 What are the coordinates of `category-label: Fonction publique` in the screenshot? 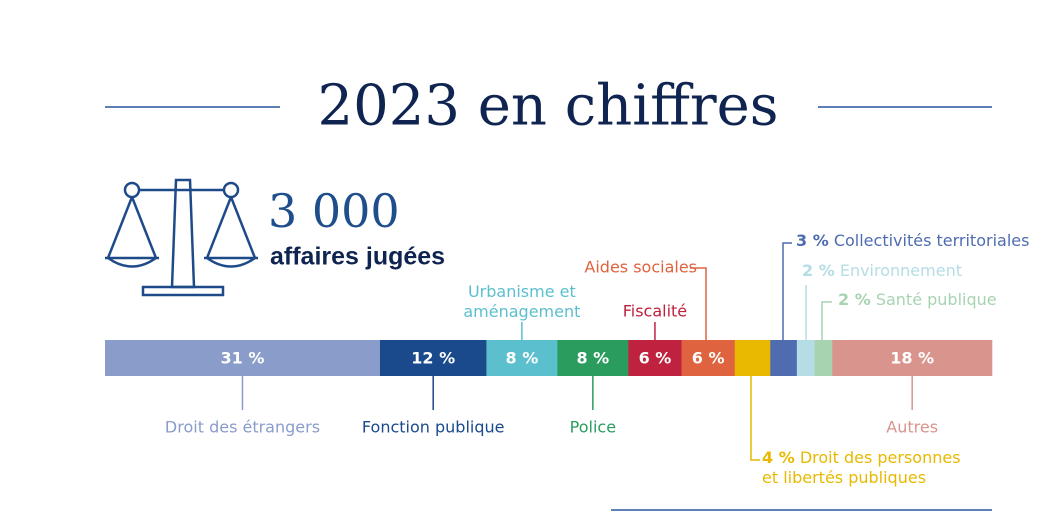 It's located at (433, 427).